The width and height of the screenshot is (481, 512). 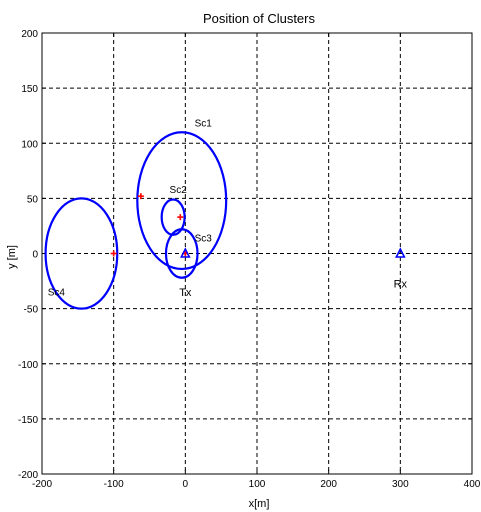 I want to click on cluster-label-sc3: Sc3, so click(x=204, y=238).